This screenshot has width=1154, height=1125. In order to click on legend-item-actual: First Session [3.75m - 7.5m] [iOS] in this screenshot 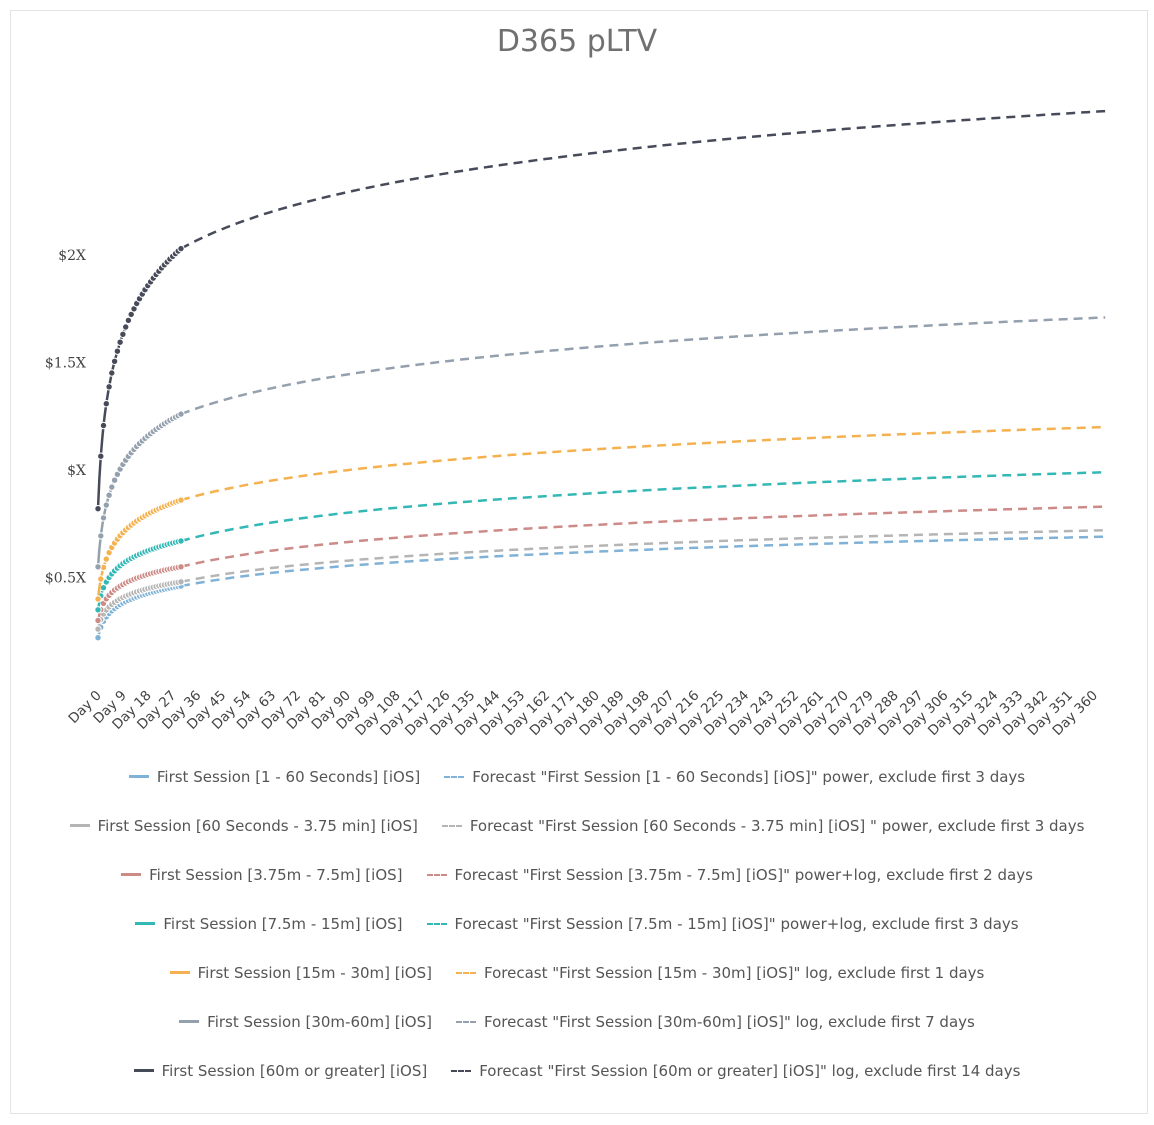, I will do `click(262, 874)`.